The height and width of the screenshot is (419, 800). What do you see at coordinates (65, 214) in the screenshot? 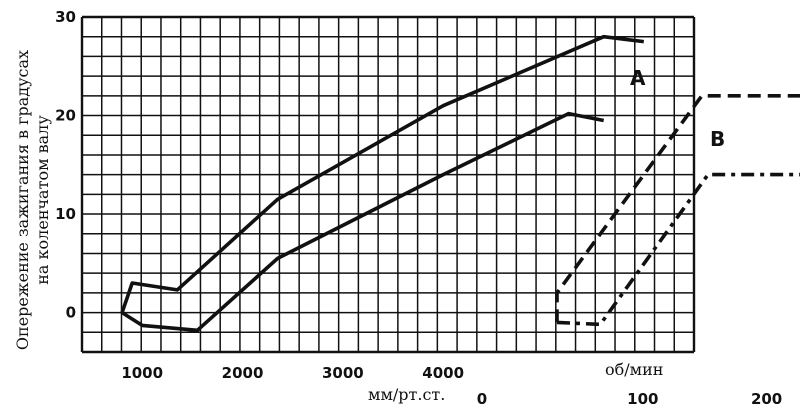
I see `y-tick-label: 10` at bounding box center [65, 214].